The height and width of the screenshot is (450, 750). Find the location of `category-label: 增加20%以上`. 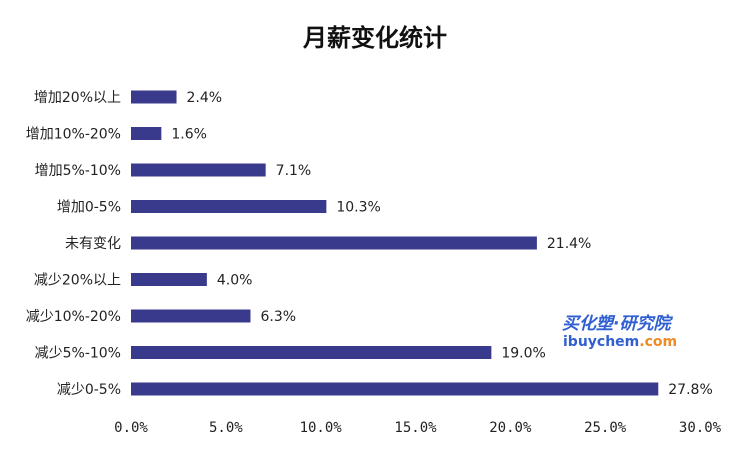

category-label: 增加20%以上 is located at coordinates (77, 98).